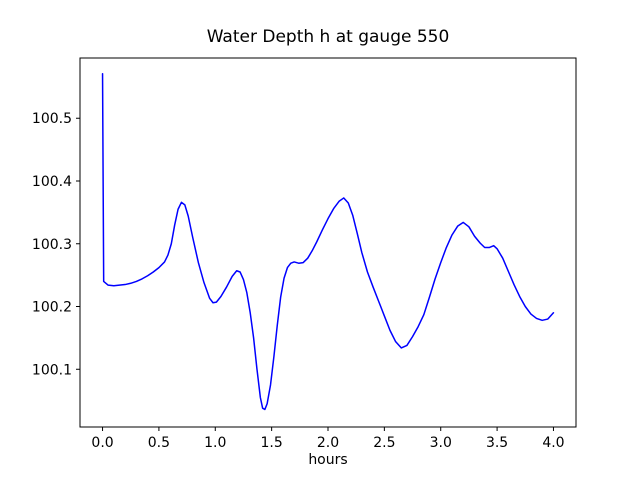  What do you see at coordinates (102, 443) in the screenshot?
I see `x-tick-label: 0.0` at bounding box center [102, 443].